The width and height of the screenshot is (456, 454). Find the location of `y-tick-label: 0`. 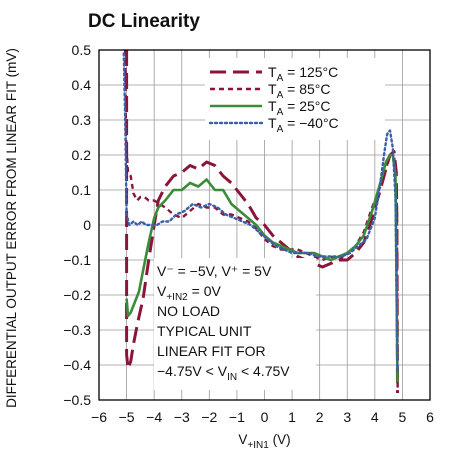

y-tick-label: 0 is located at coordinates (87, 225).